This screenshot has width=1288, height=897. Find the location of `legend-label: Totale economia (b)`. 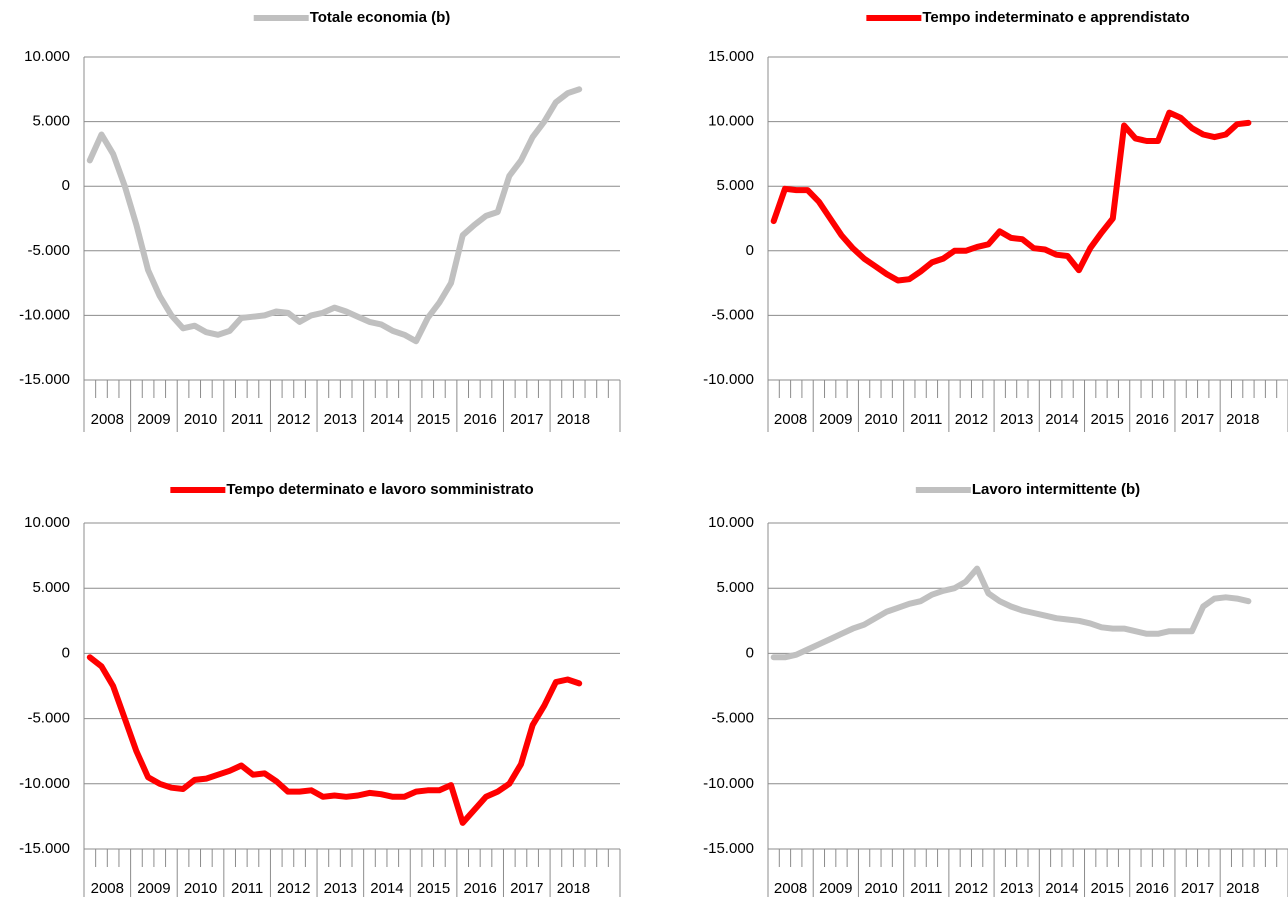

legend-label: Totale economia (b) is located at coordinates (380, 17).